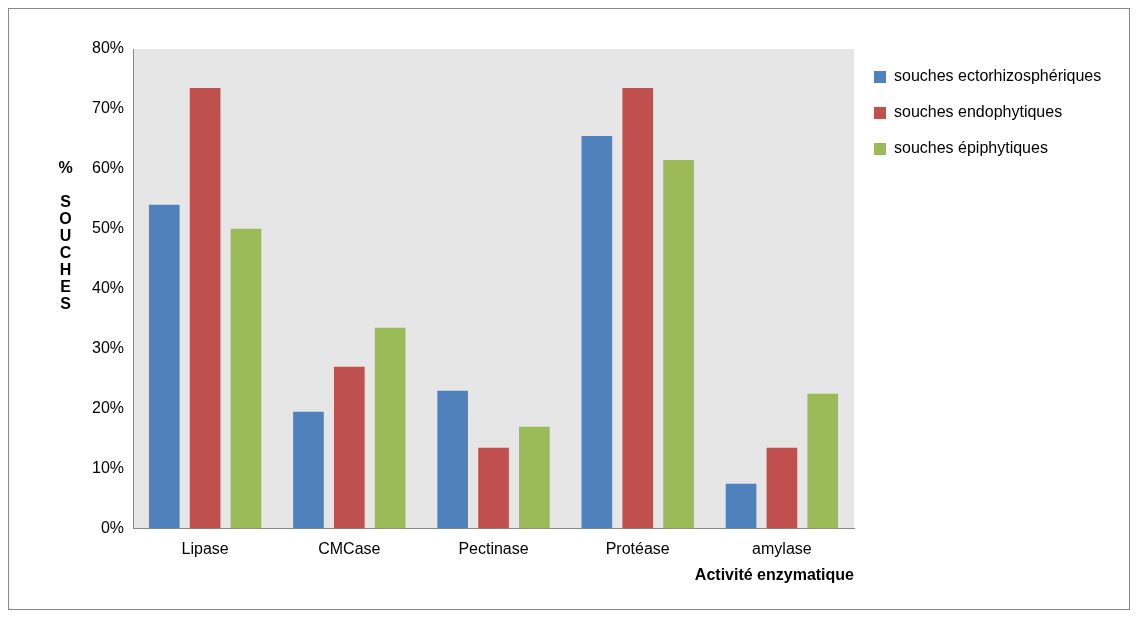 This screenshot has width=1138, height=625. I want to click on y-tick-label: 60%, so click(108, 168).